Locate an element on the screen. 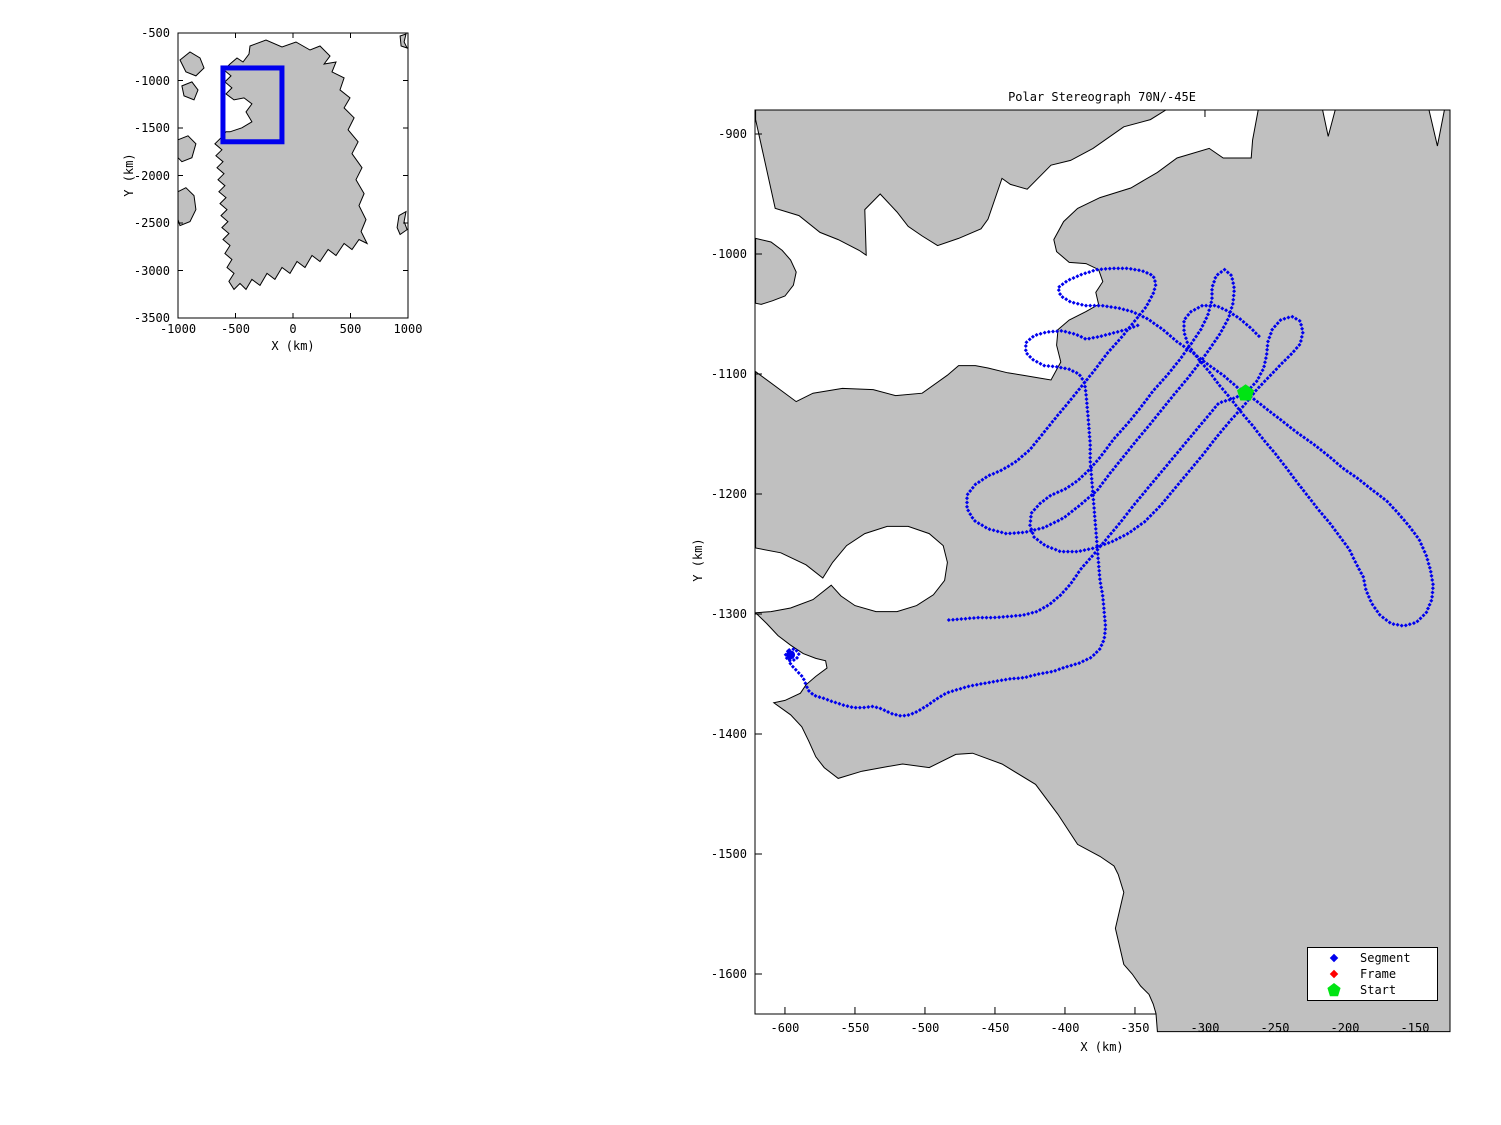 This screenshot has width=1501, height=1125. main-y-tick-label: -1500 is located at coordinates (728, 854).